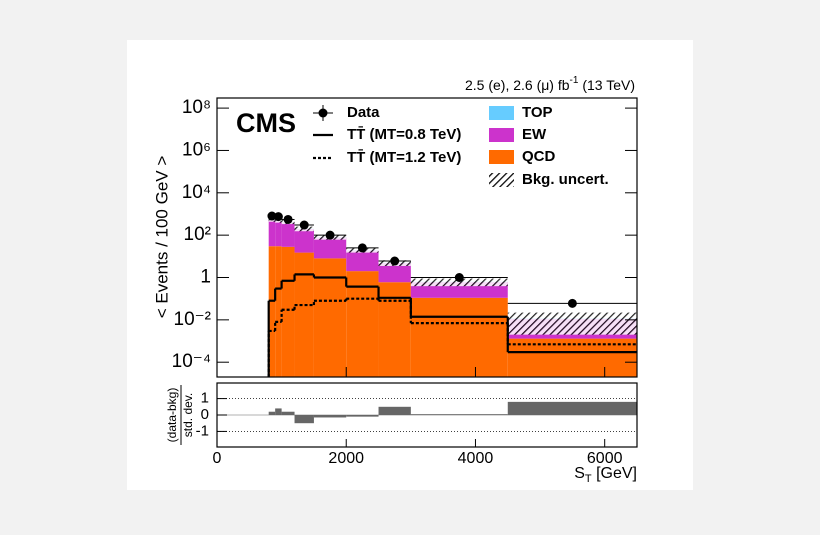 The image size is (820, 535). What do you see at coordinates (537, 112) in the screenshot?
I see `legend-label: TOP` at bounding box center [537, 112].